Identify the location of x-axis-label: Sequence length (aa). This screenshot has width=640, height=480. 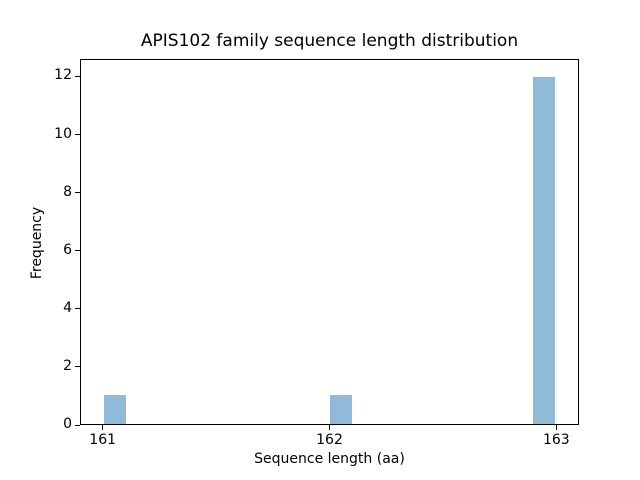
(329, 459).